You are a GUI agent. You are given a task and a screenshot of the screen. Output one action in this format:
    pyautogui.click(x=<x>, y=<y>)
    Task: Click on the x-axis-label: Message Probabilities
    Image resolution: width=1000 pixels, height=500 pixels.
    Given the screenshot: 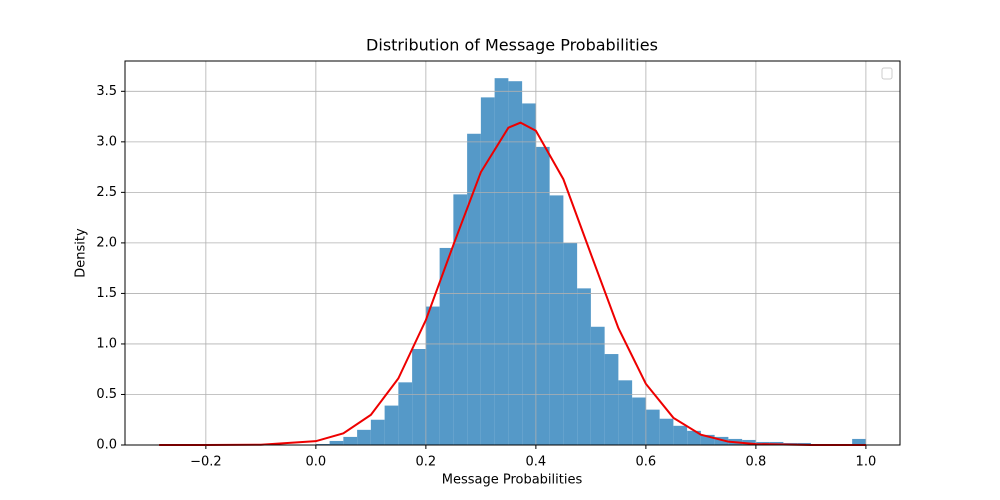 What is the action you would take?
    pyautogui.click(x=512, y=480)
    